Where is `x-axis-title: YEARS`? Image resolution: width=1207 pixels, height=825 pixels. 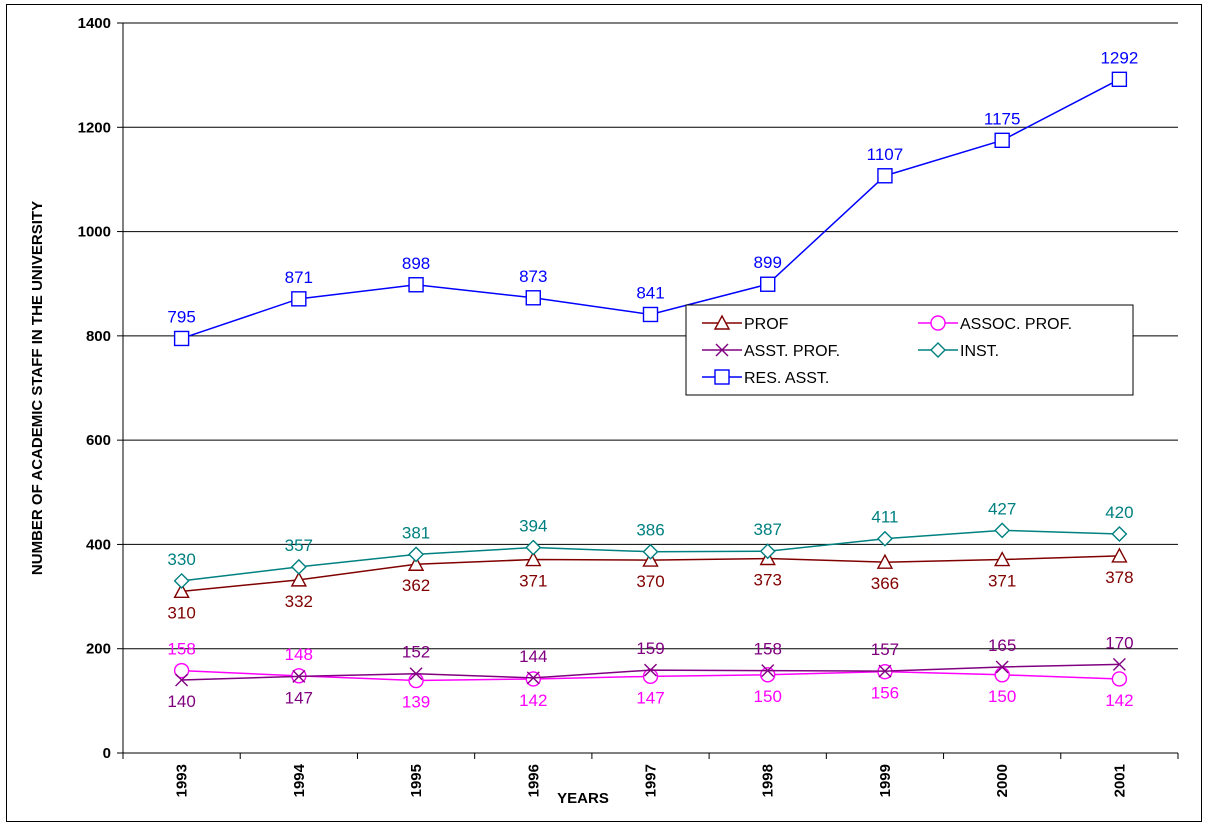 x-axis-title: YEARS is located at coordinates (583, 798).